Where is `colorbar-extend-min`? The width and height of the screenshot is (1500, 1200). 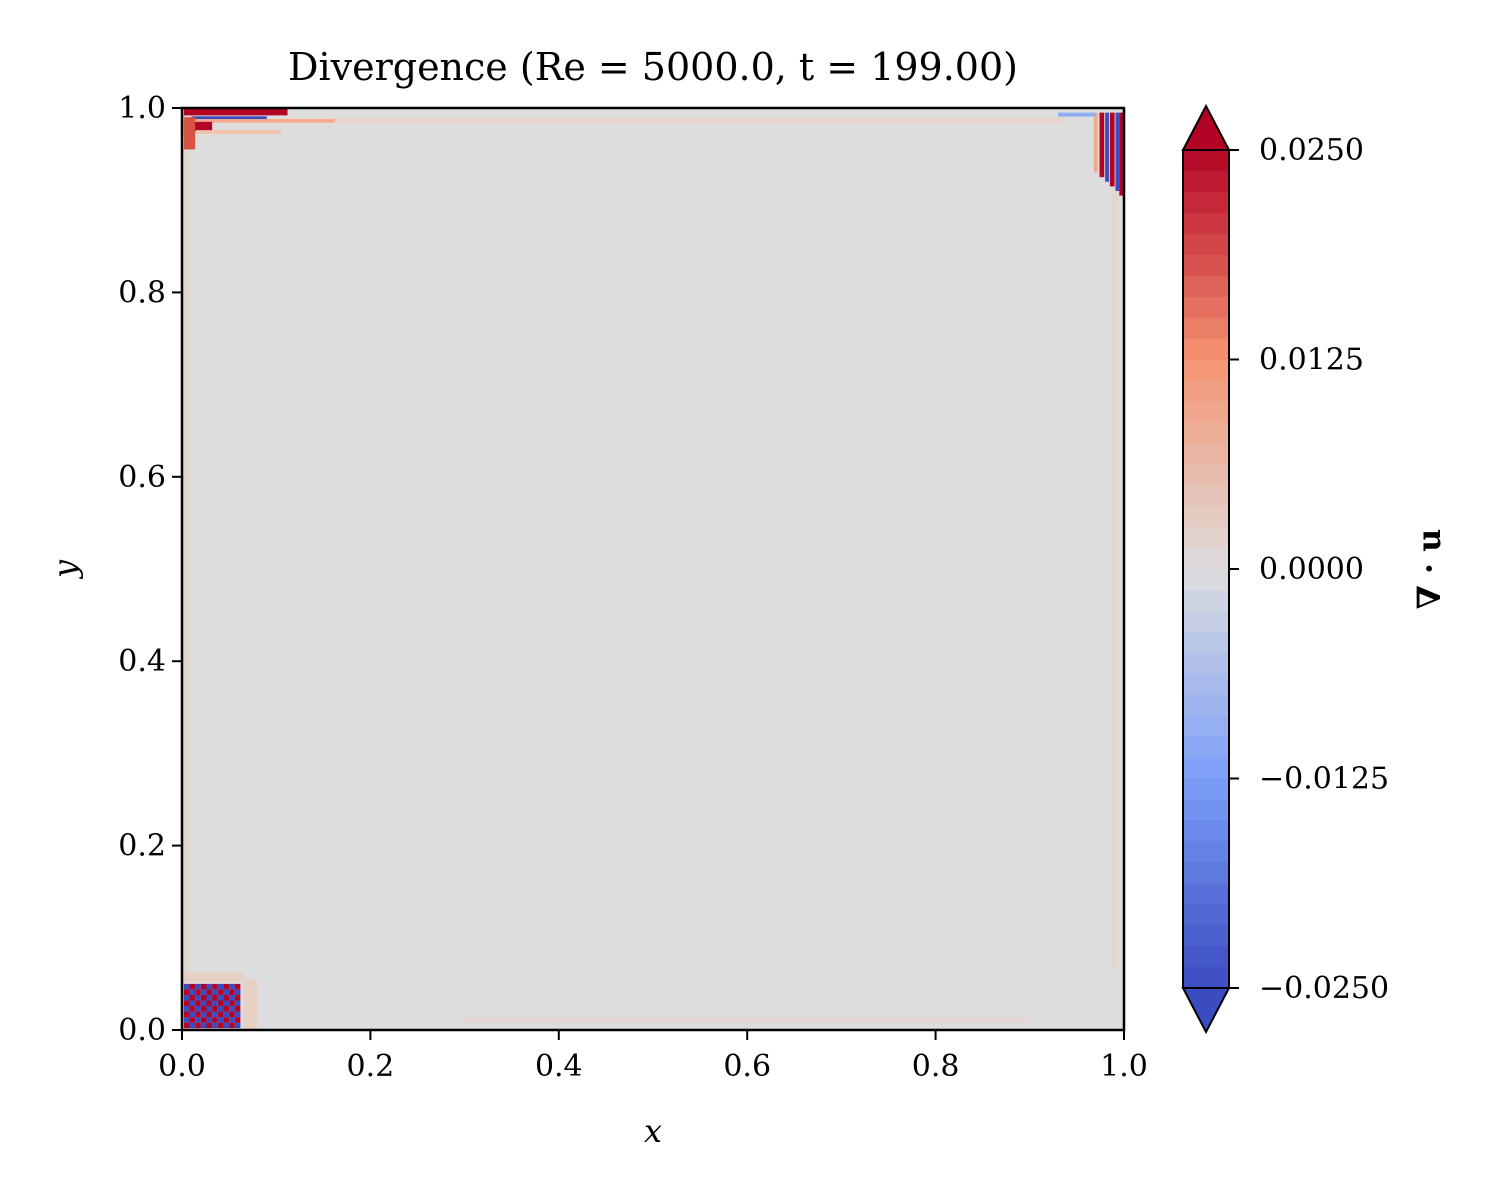
colorbar-extend-min is located at coordinates (1206, 1011).